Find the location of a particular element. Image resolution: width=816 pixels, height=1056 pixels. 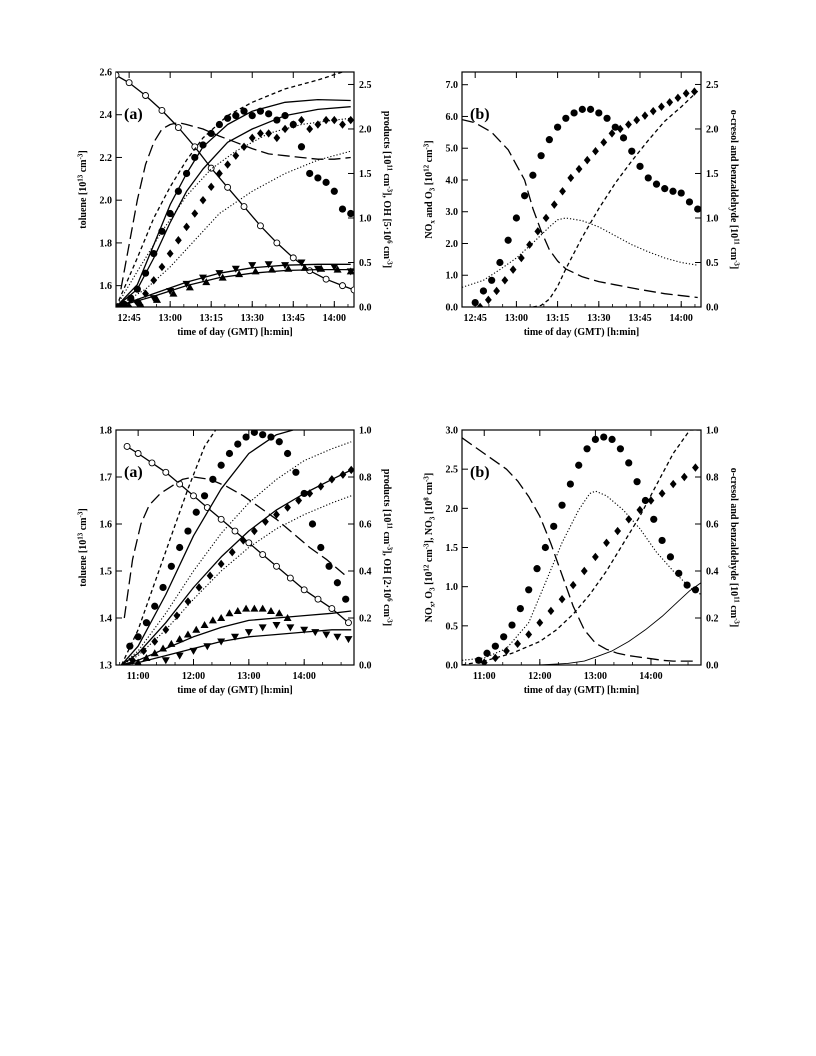

series-3-long-dash-line is located at coordinates (579, 549).